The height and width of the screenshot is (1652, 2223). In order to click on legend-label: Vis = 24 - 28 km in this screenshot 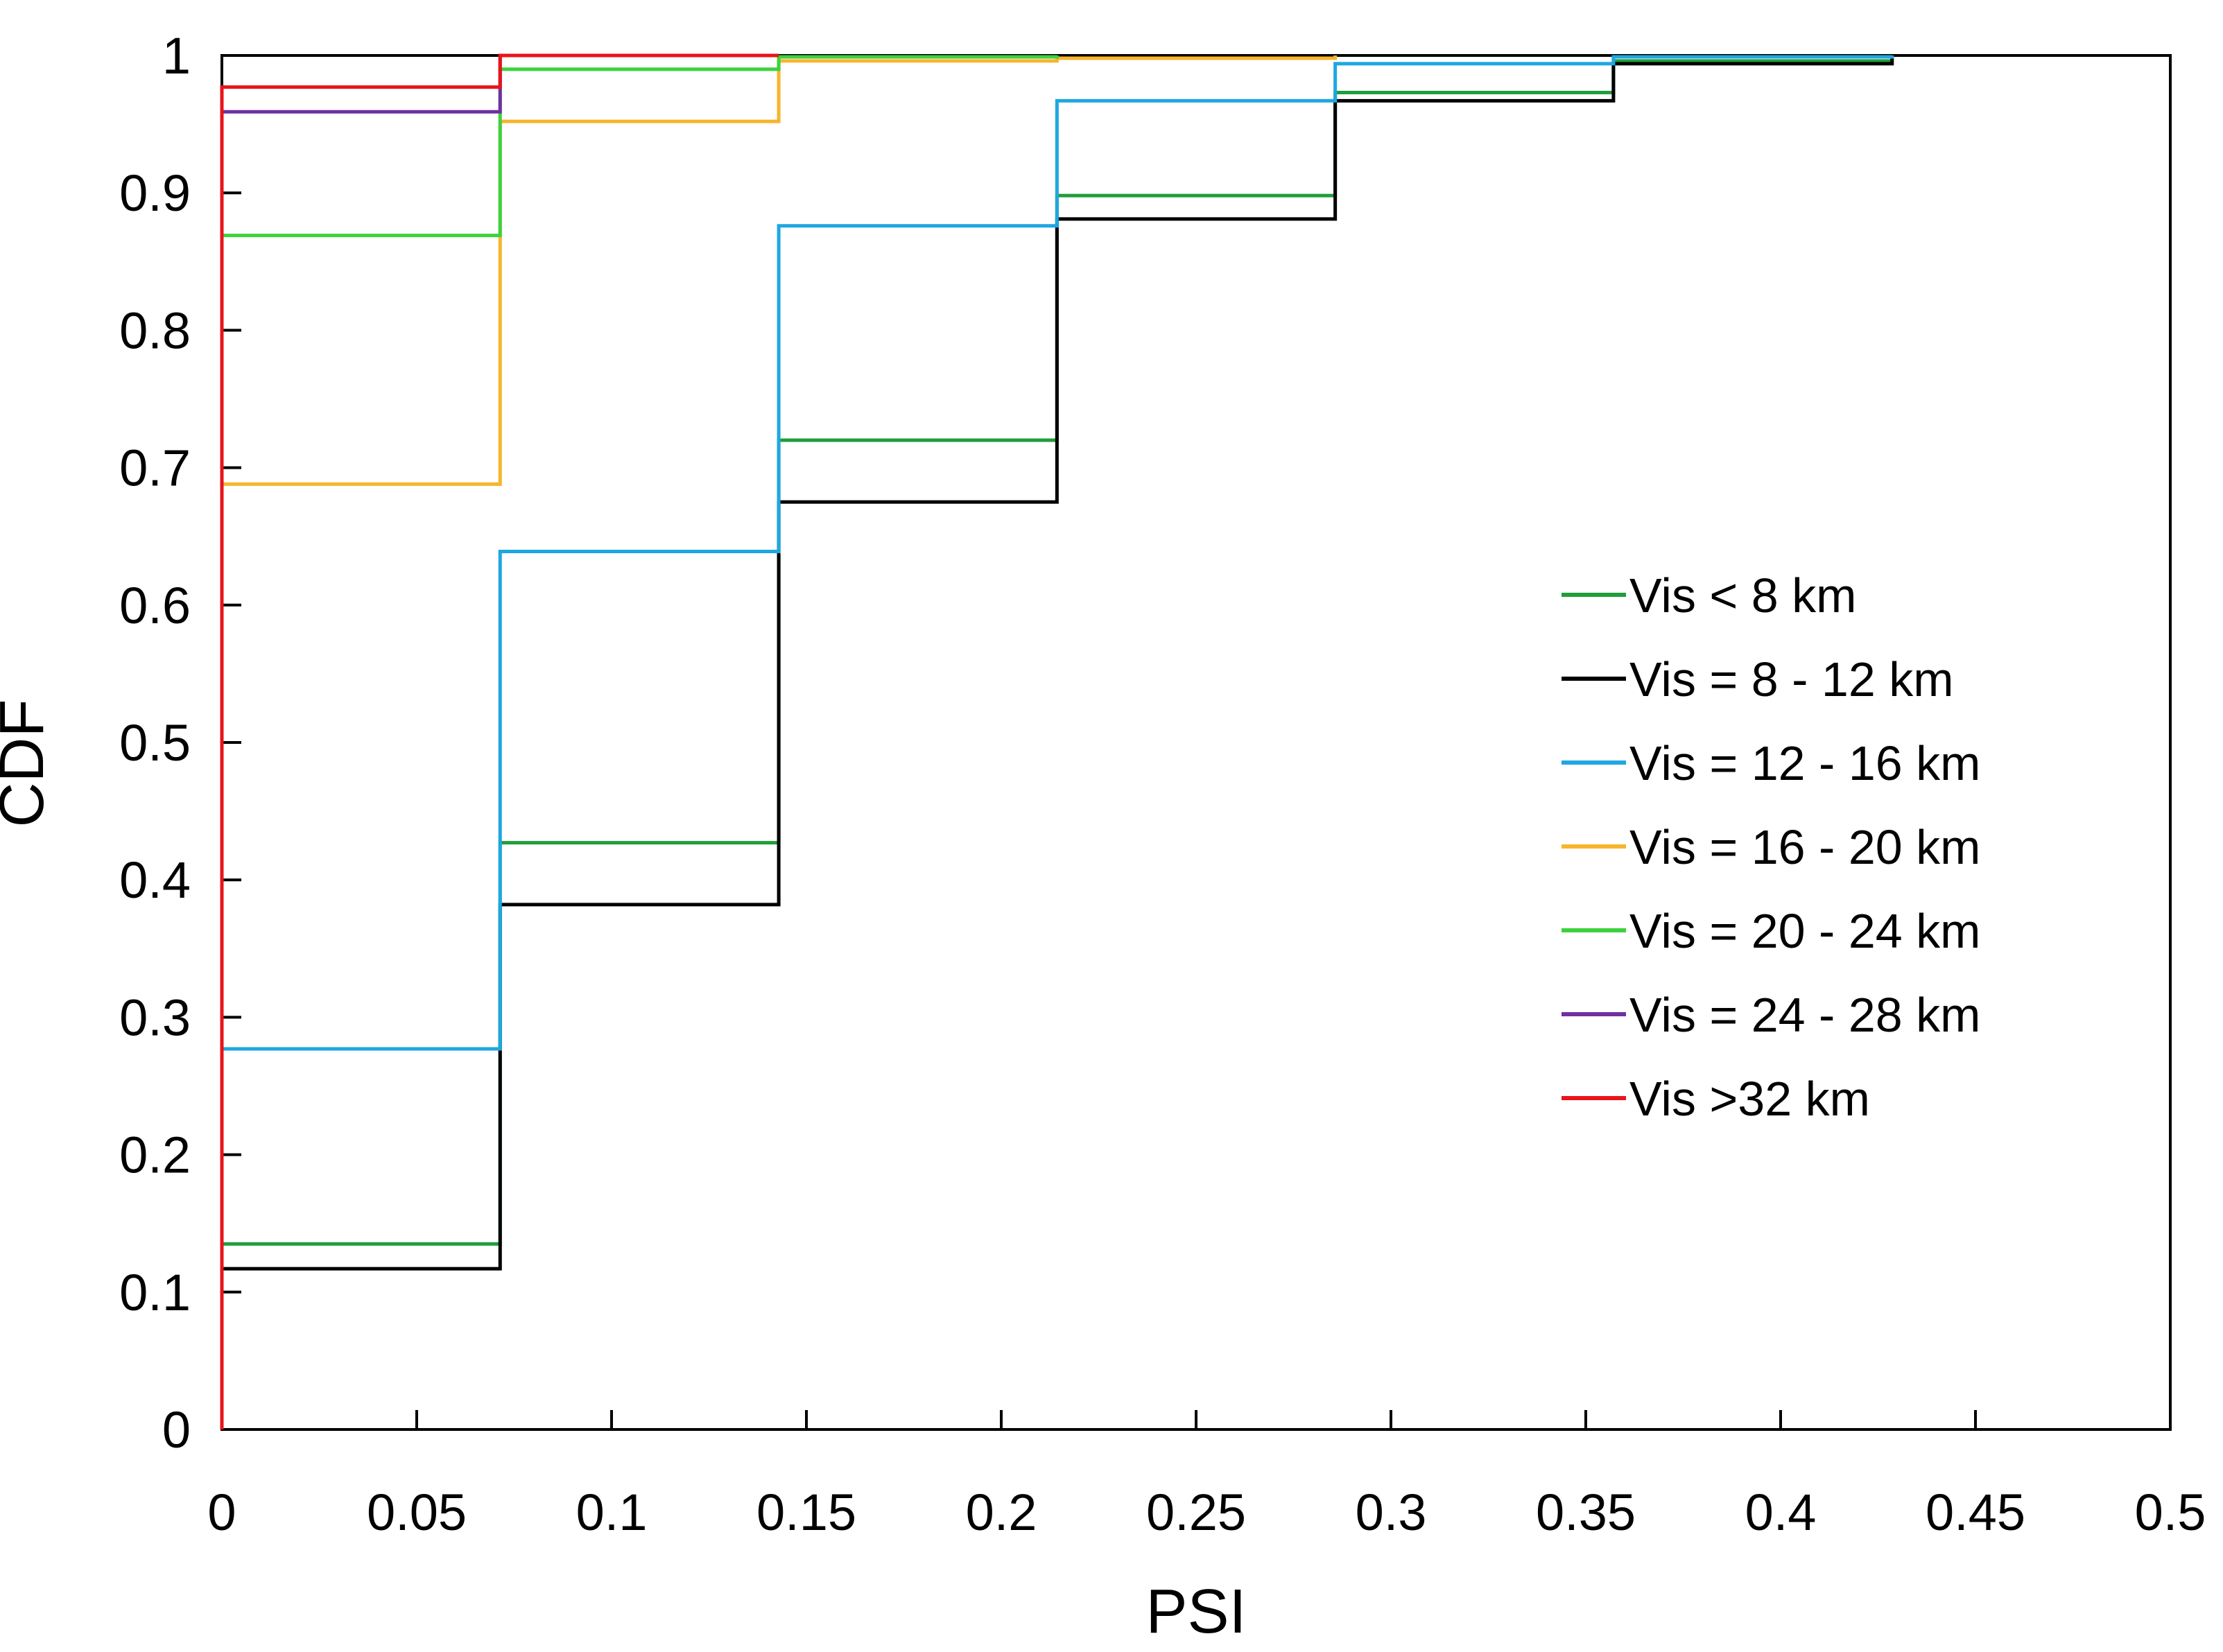, I will do `click(1804, 1015)`.